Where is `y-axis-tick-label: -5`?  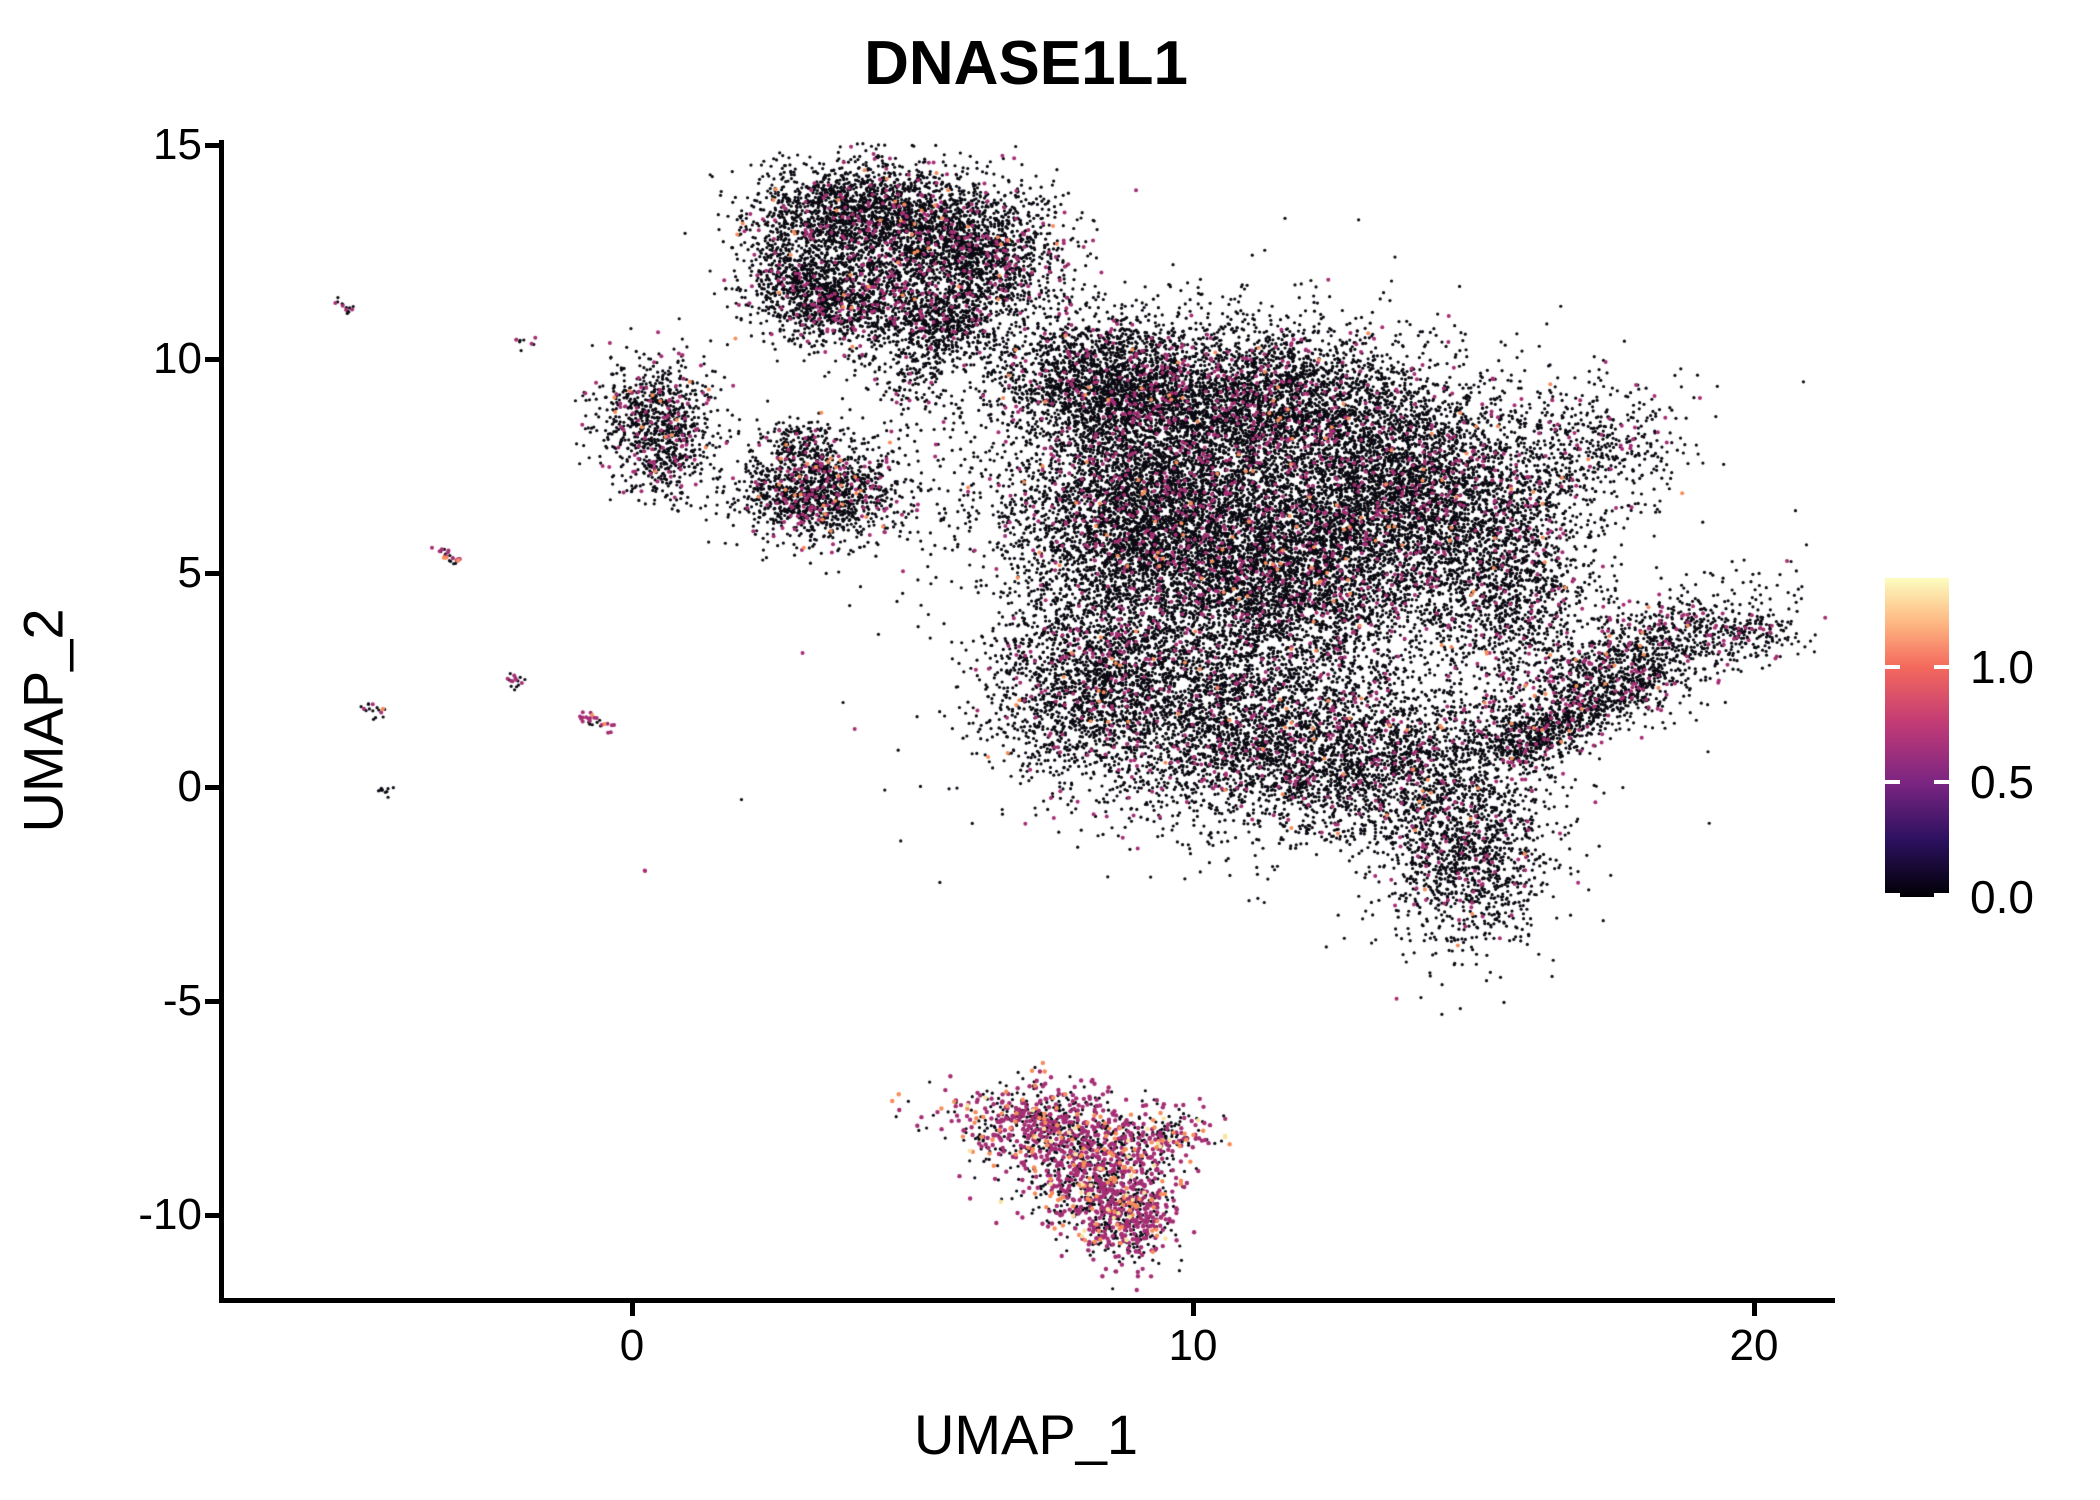
y-axis-tick-label: -5 is located at coordinates (182, 1000).